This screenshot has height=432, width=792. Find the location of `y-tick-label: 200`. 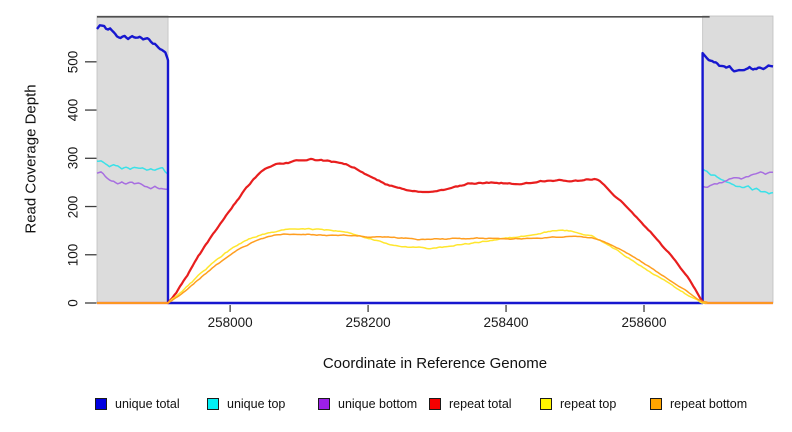

y-tick-label: 200 is located at coordinates (73, 206).